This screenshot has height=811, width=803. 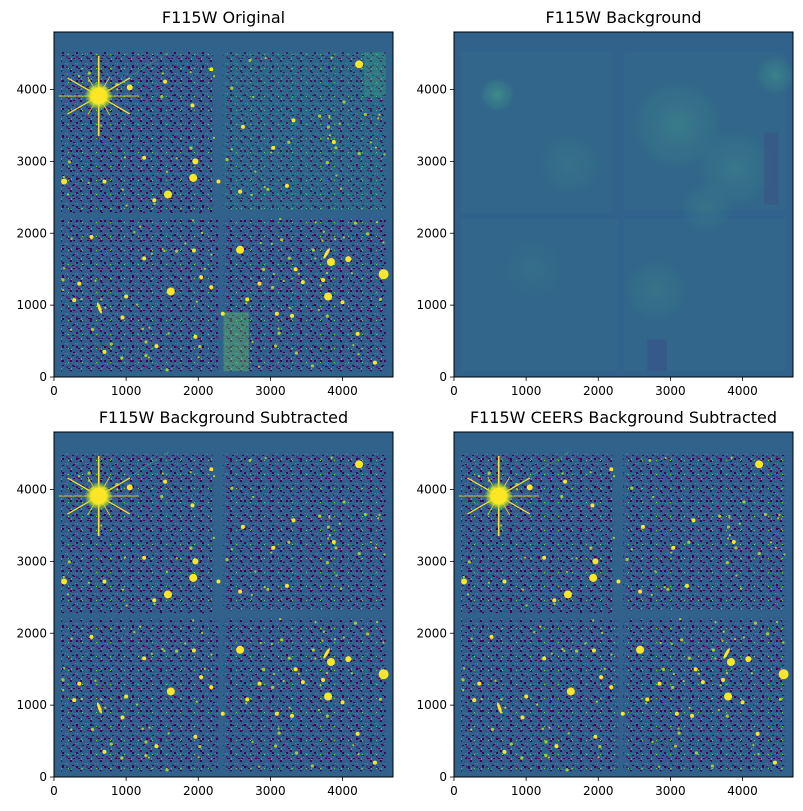 What do you see at coordinates (223, 17) in the screenshot?
I see `panel-title: F115W Original` at bounding box center [223, 17].